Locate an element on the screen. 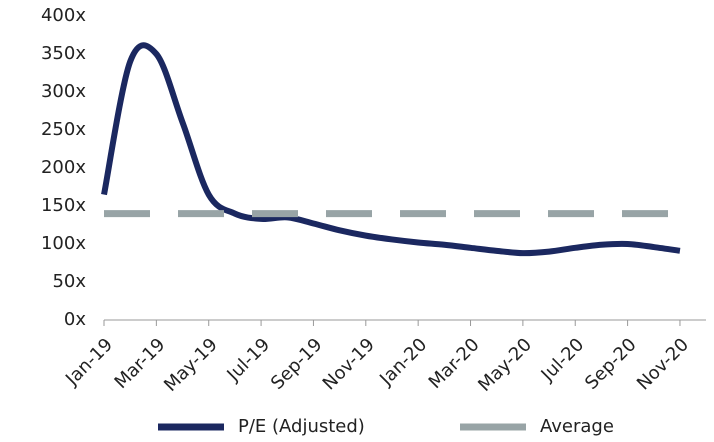 The width and height of the screenshot is (714, 442). y-tick-label: 0x is located at coordinates (75, 319).